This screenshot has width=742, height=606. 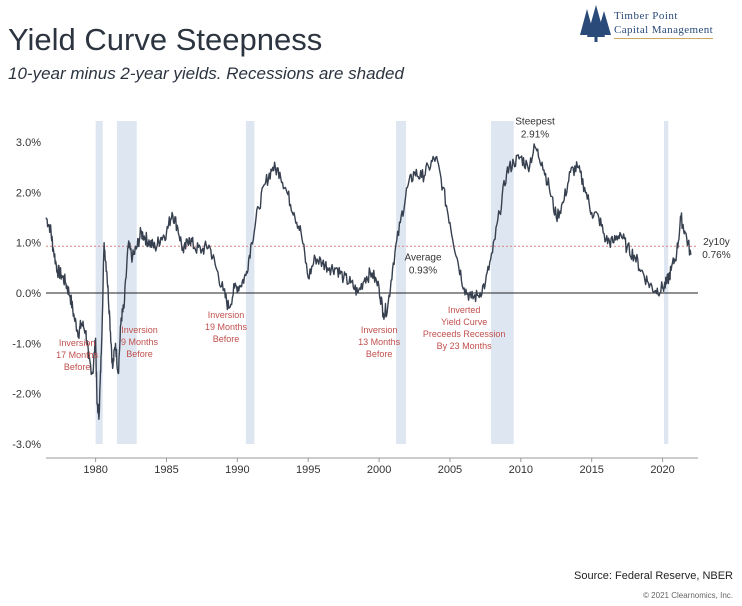 I want to click on annotation-text: Steepest, so click(x=535, y=121).